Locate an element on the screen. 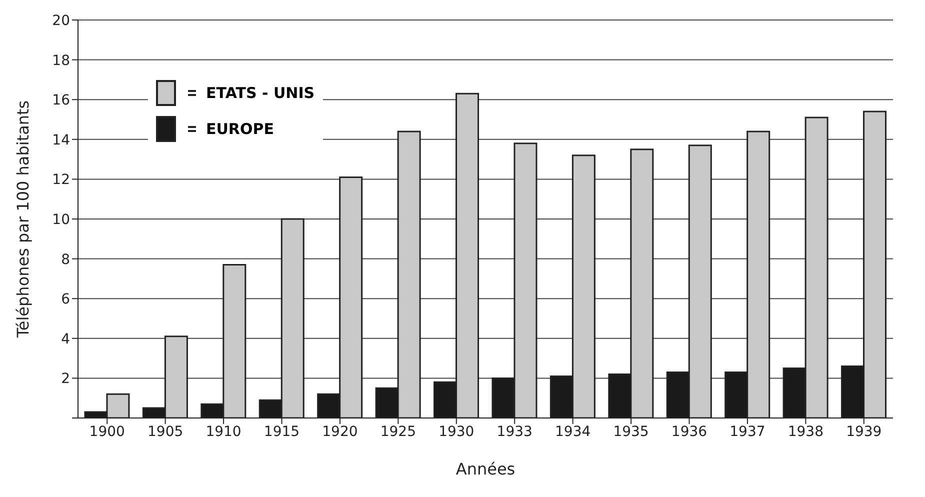 This screenshot has height=497, width=925. y-tick-label: 8 is located at coordinates (65, 260).